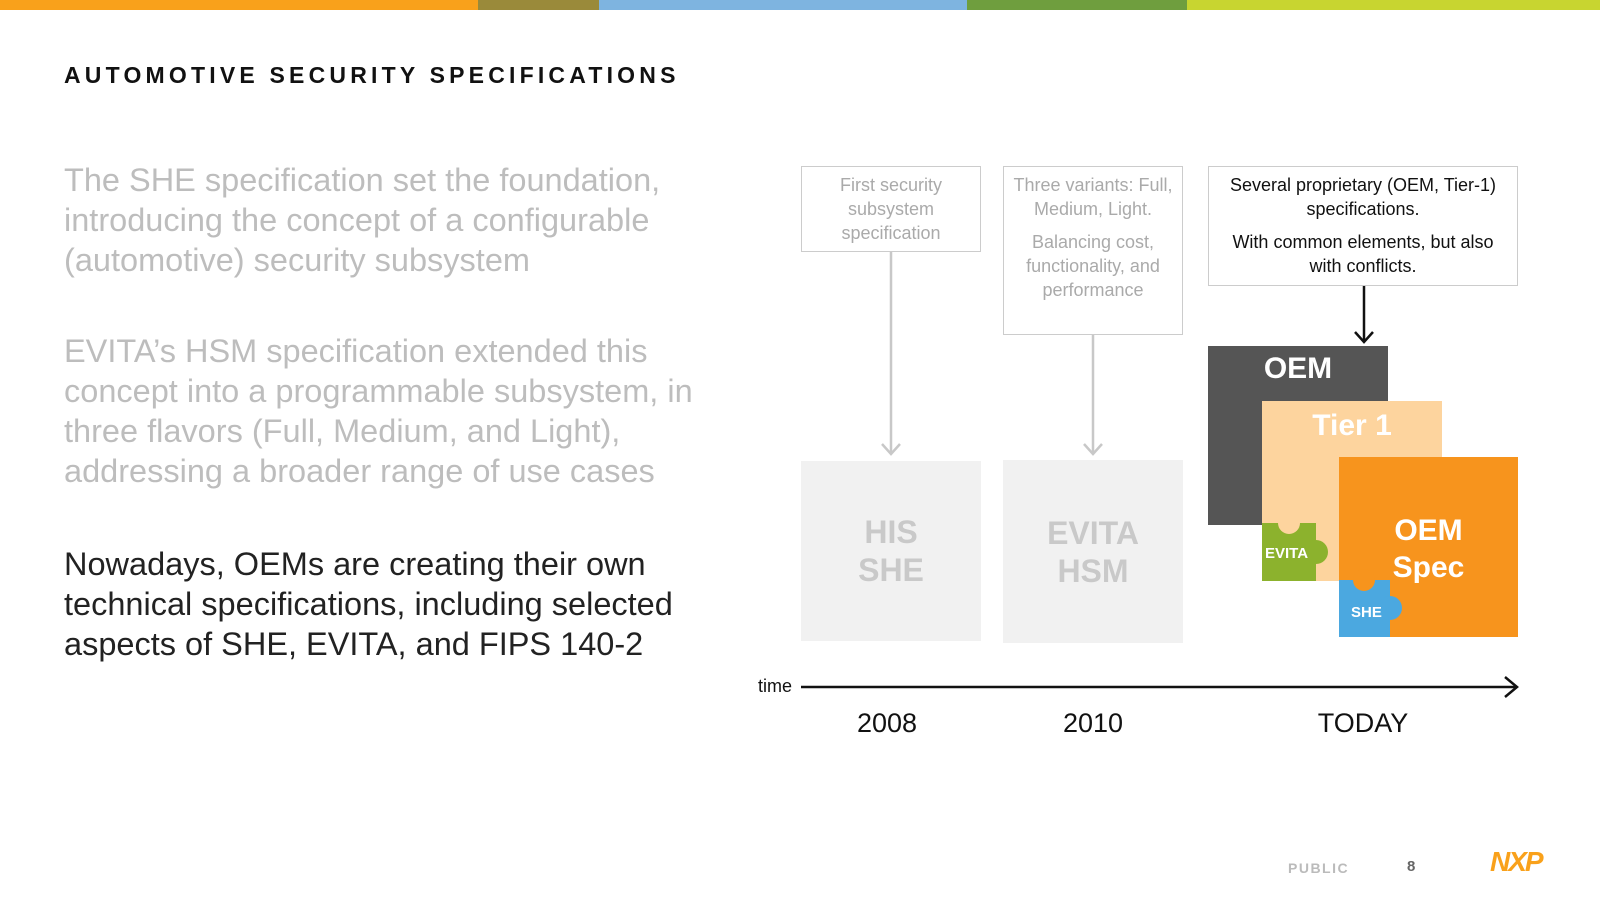  Describe the element at coordinates (1093, 197) in the screenshot. I see `note-text: Three variants: Full, Medium, Light.` at that location.